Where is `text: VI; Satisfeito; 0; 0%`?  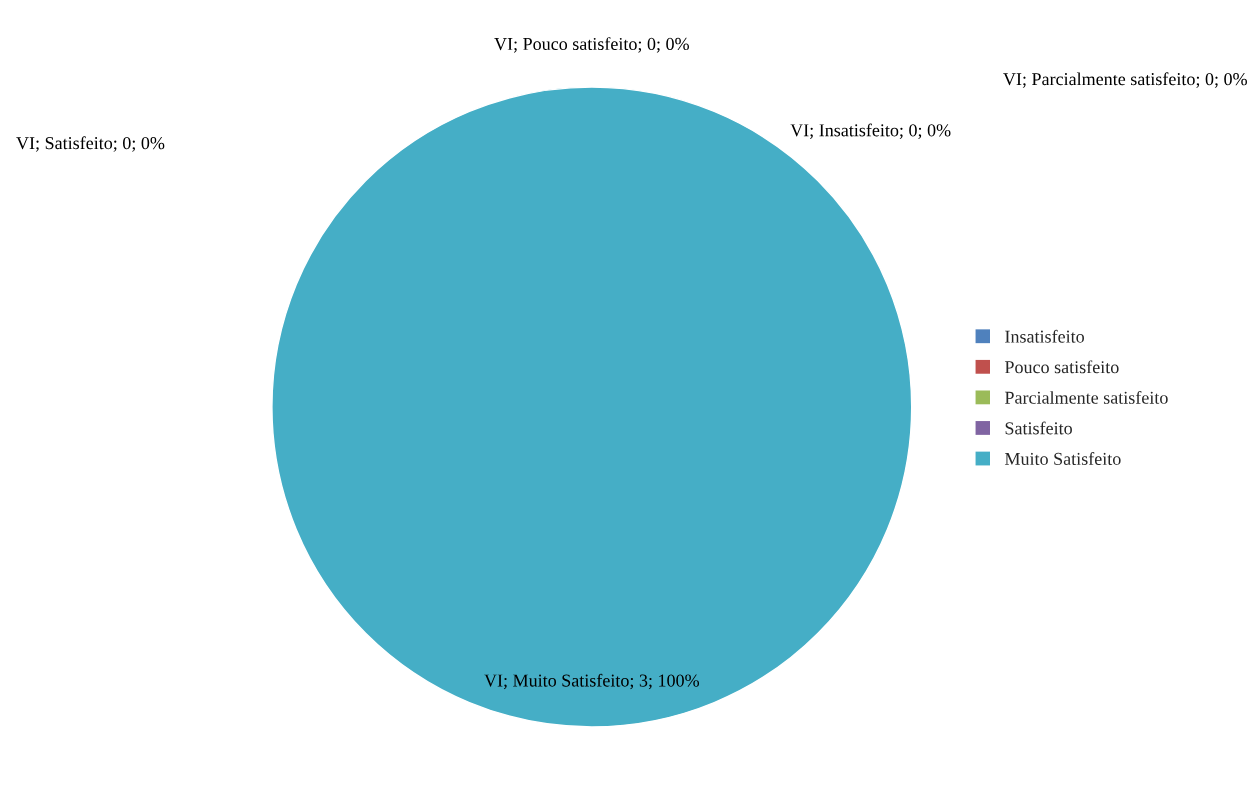
text: VI; Satisfeito; 0; 0% is located at coordinates (90, 144).